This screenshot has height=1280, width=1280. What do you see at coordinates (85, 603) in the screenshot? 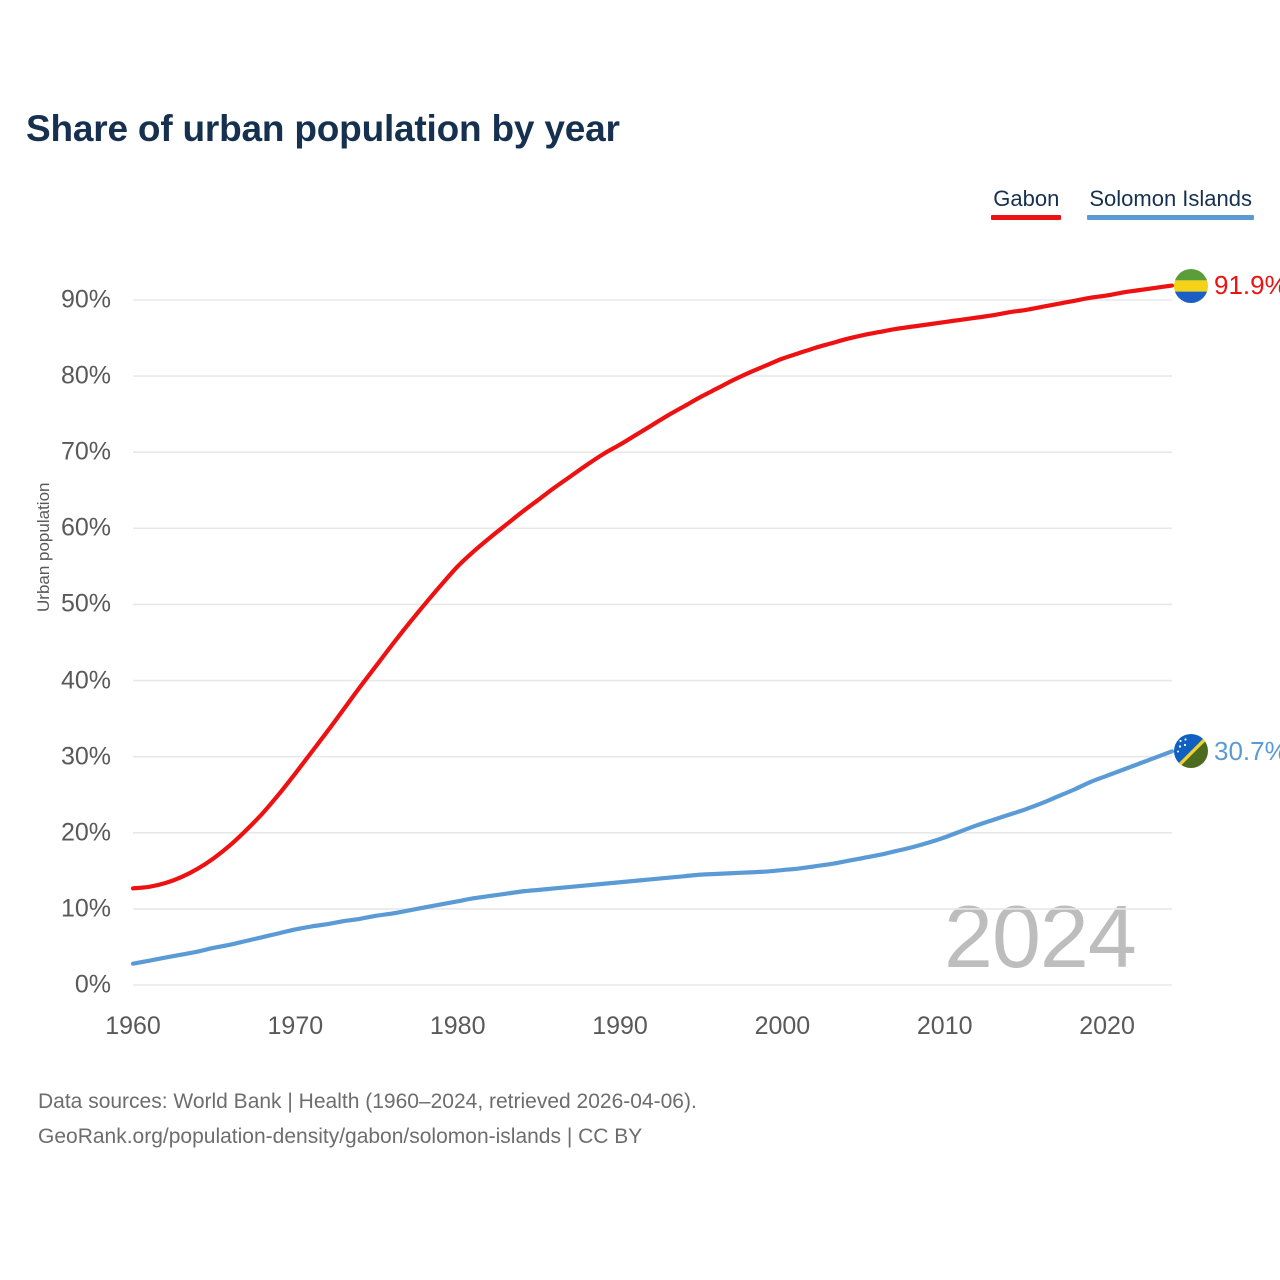
I see `y-tick-label: 50%` at bounding box center [85, 603].